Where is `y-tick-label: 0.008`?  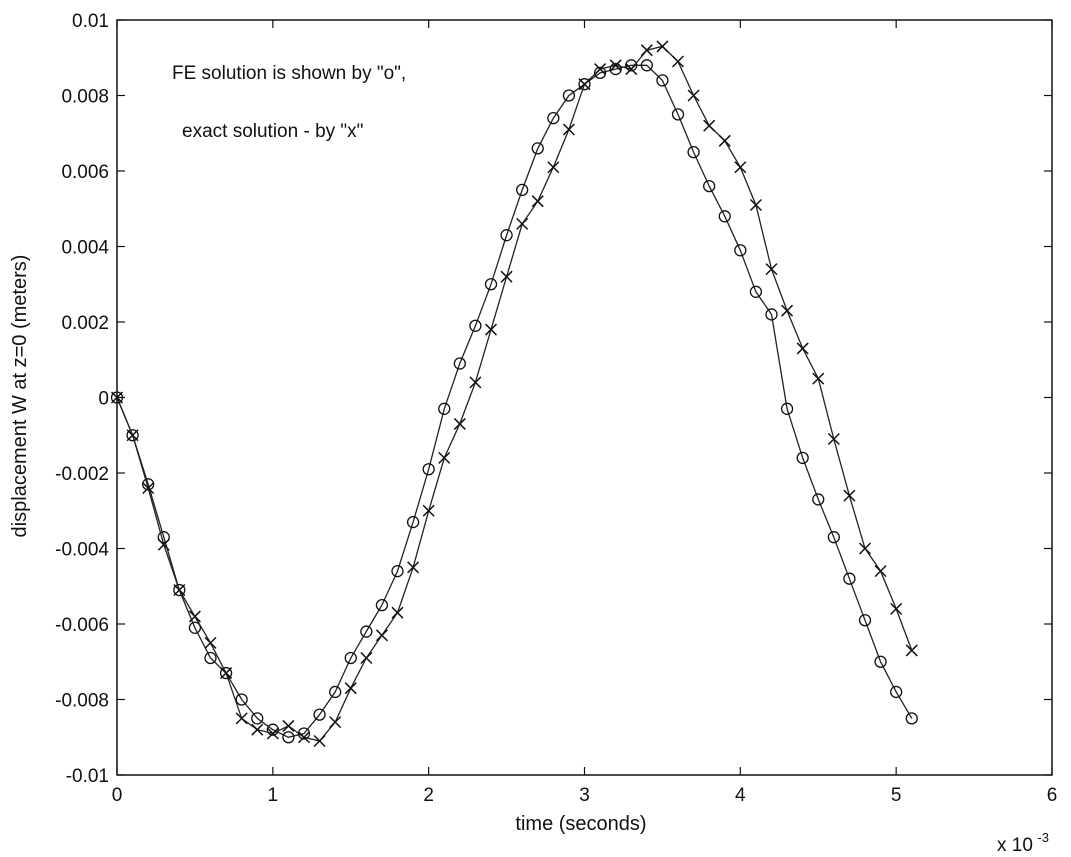
y-tick-label: 0.008 is located at coordinates (85, 97).